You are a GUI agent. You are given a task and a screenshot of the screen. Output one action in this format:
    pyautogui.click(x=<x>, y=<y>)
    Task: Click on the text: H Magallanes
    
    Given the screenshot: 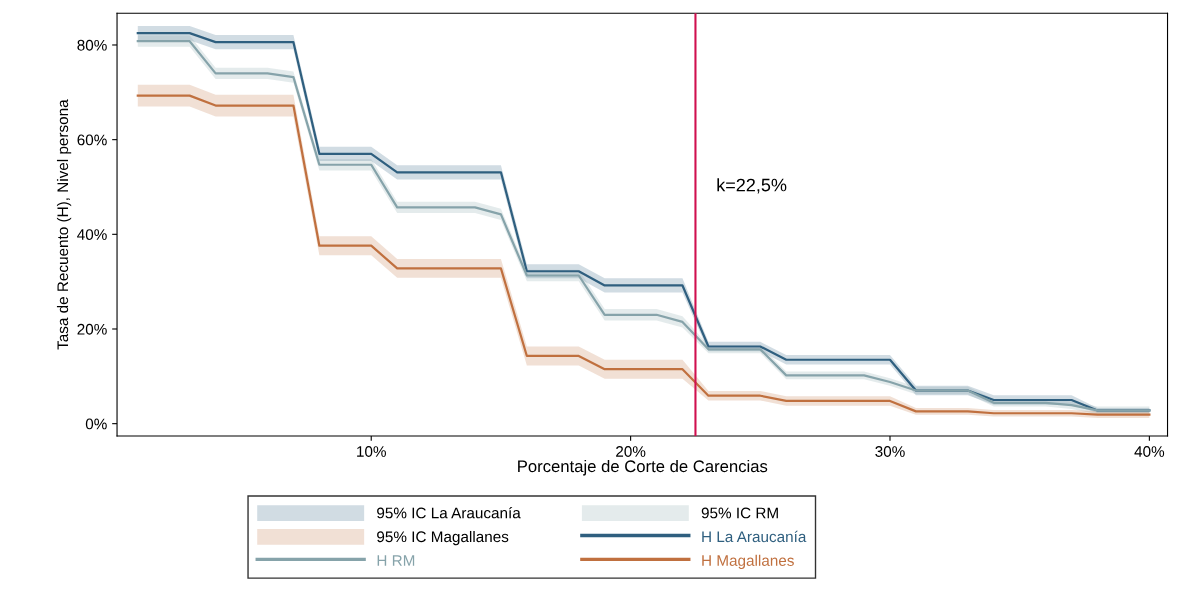 What is the action you would take?
    pyautogui.click(x=748, y=561)
    